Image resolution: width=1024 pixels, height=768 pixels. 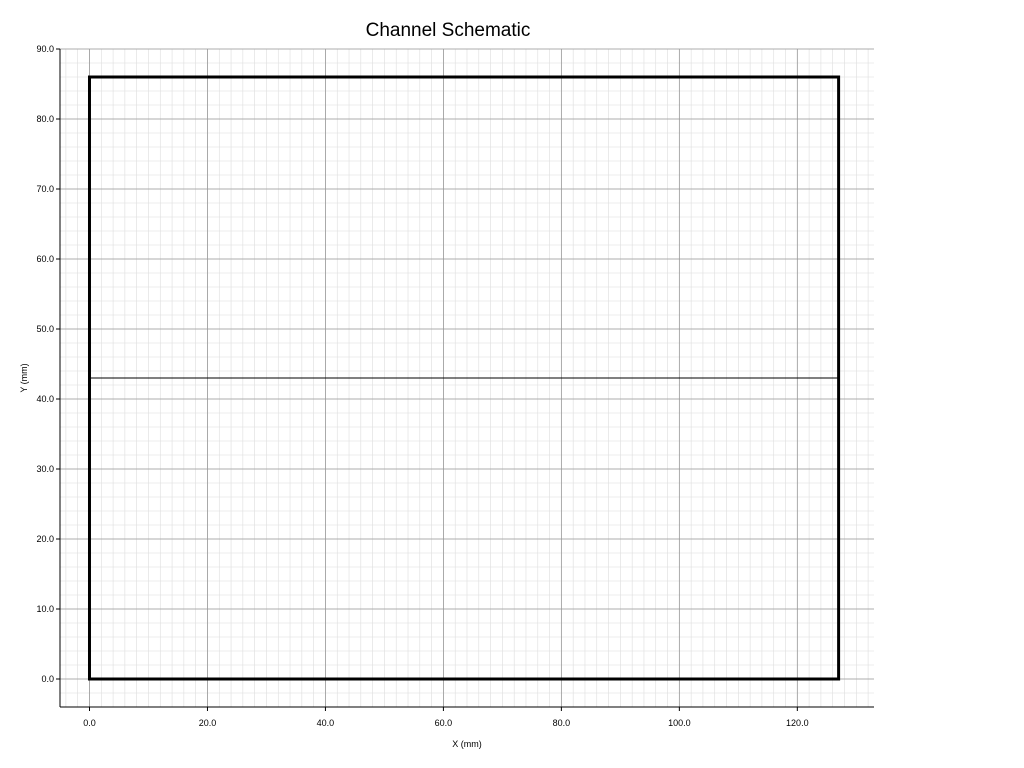 I want to click on y-axis-label: Y (mm), so click(x=24, y=377).